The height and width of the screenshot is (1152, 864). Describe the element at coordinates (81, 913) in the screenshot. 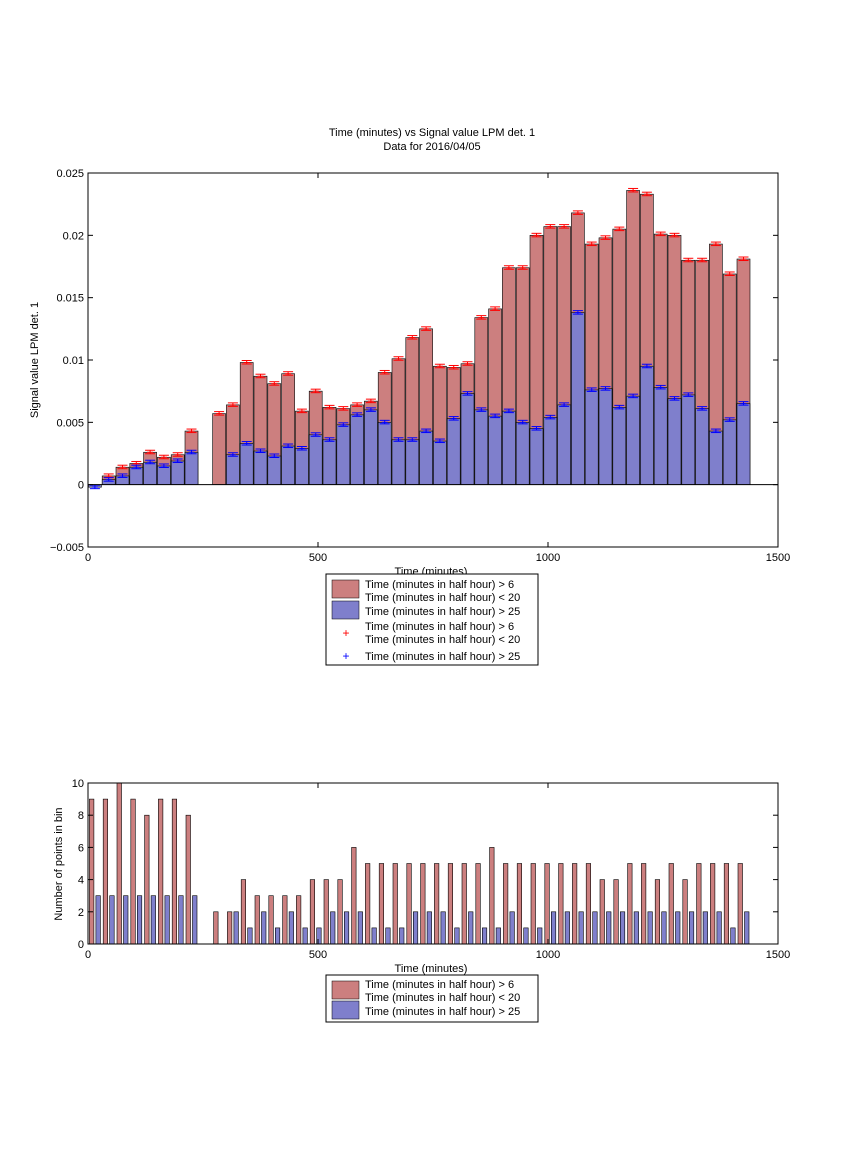

I see `y-tick-label: 2` at that location.